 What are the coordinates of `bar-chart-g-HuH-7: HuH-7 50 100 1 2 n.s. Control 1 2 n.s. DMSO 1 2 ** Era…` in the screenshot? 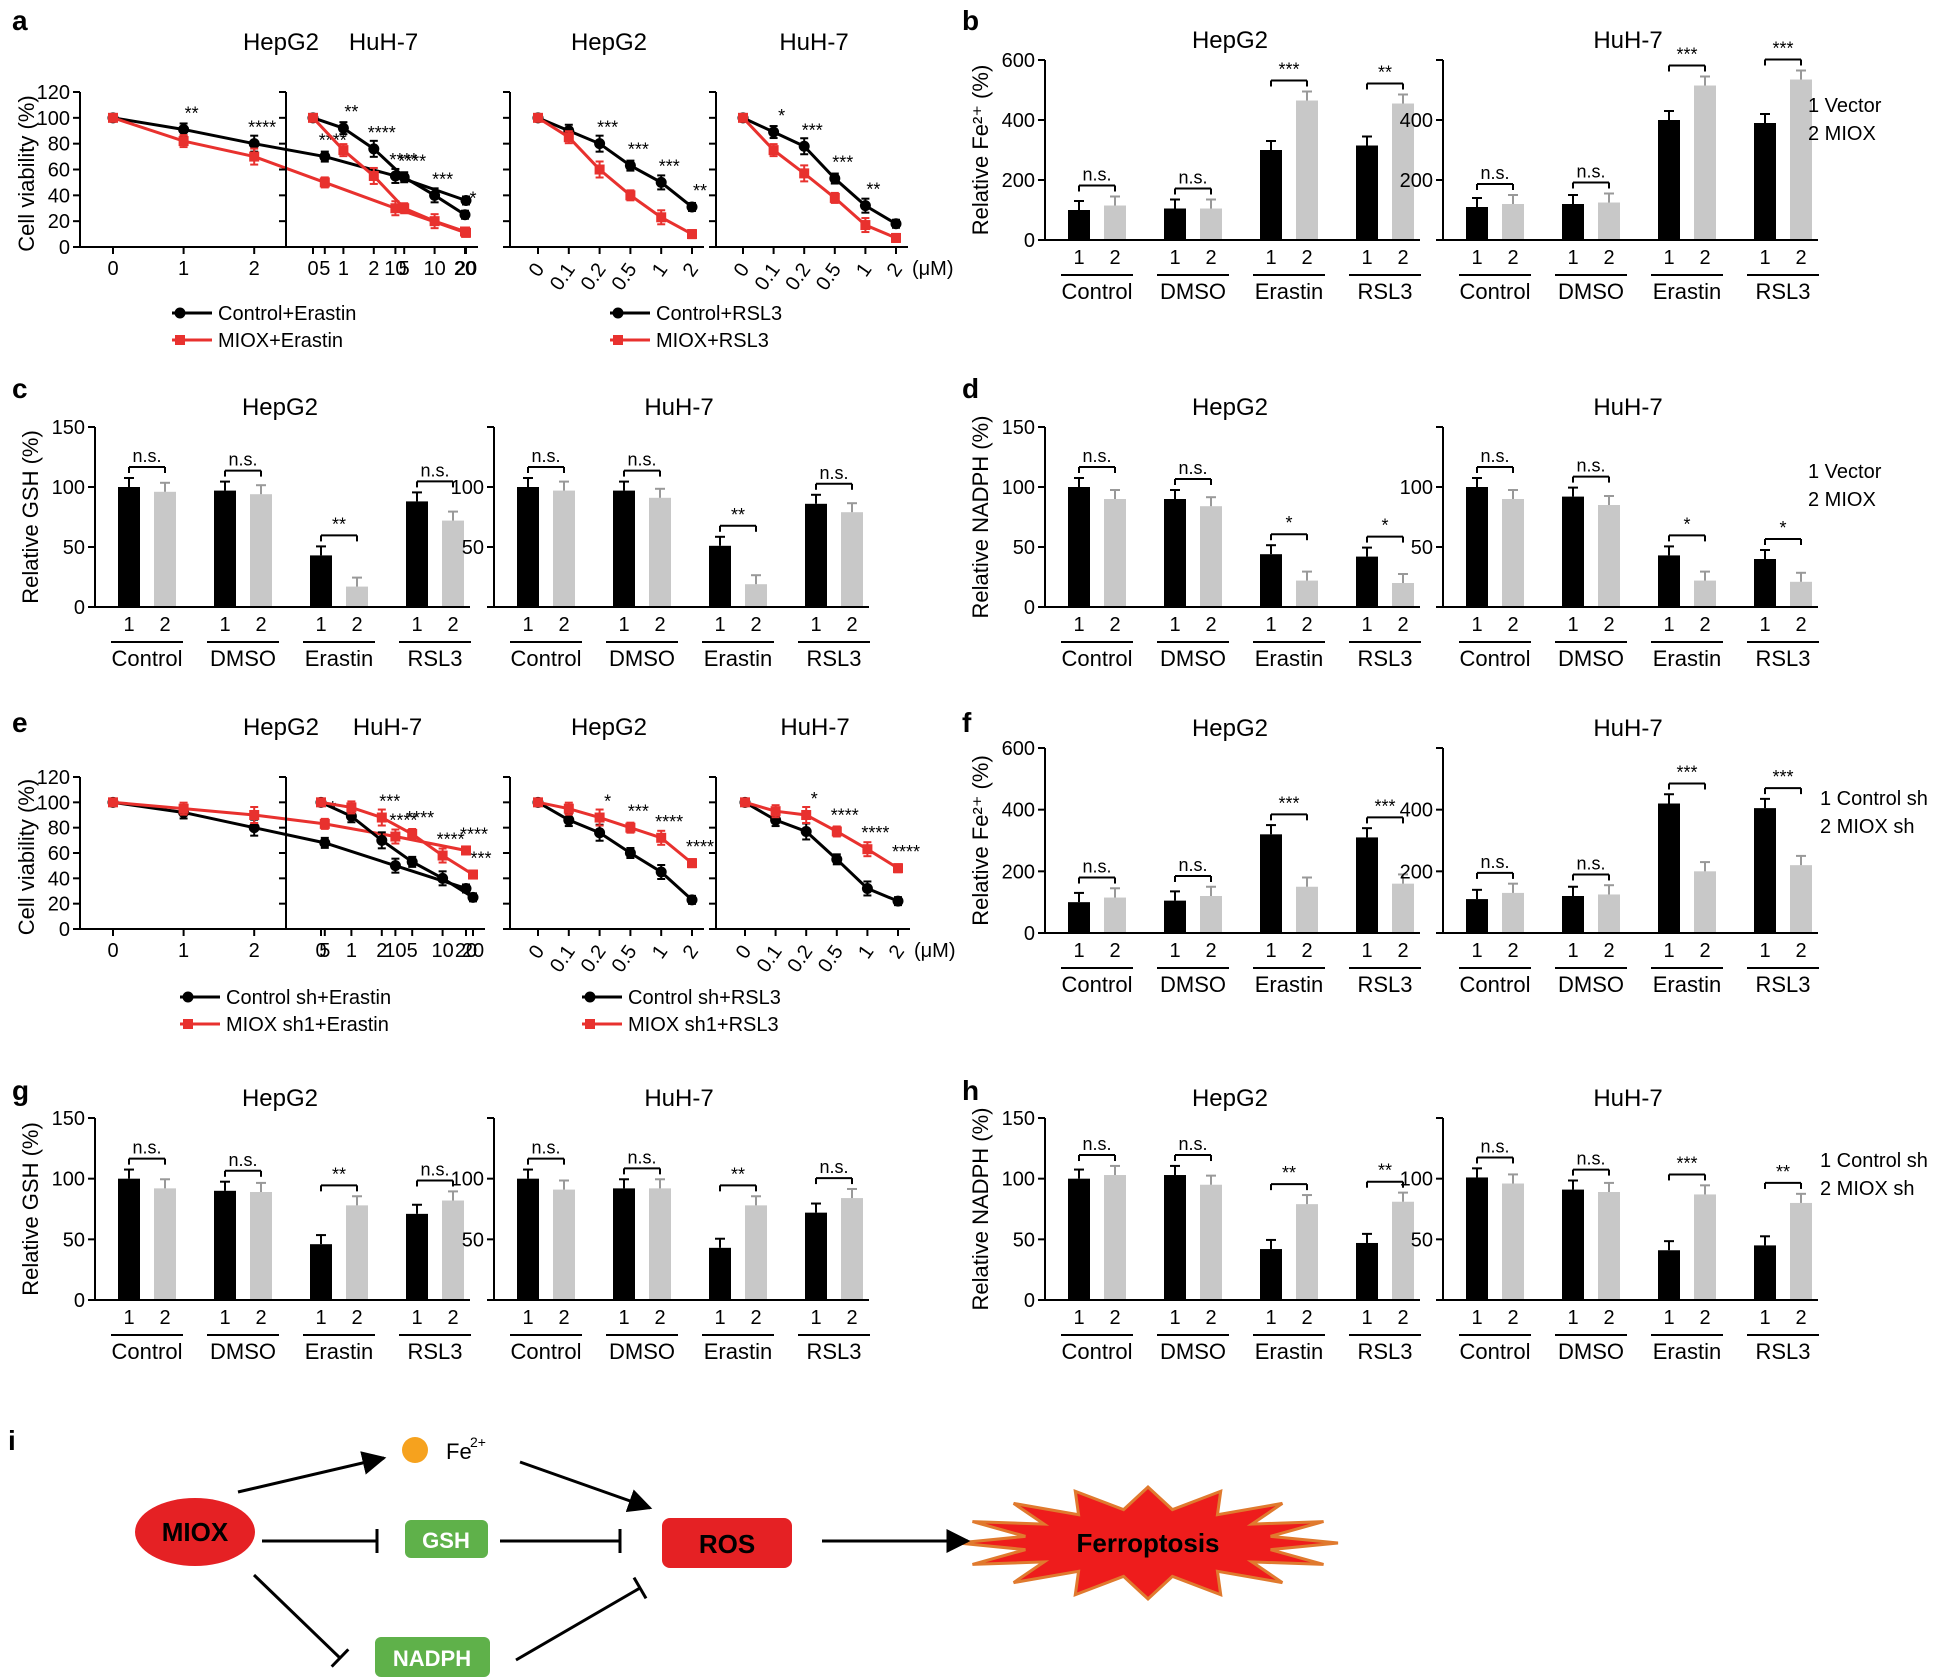 It's located at (660, 1224).